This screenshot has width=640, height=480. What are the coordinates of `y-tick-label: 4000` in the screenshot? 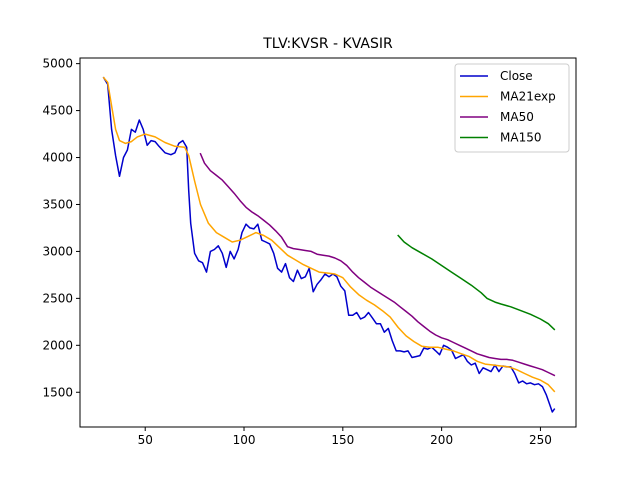 It's located at (57, 158).